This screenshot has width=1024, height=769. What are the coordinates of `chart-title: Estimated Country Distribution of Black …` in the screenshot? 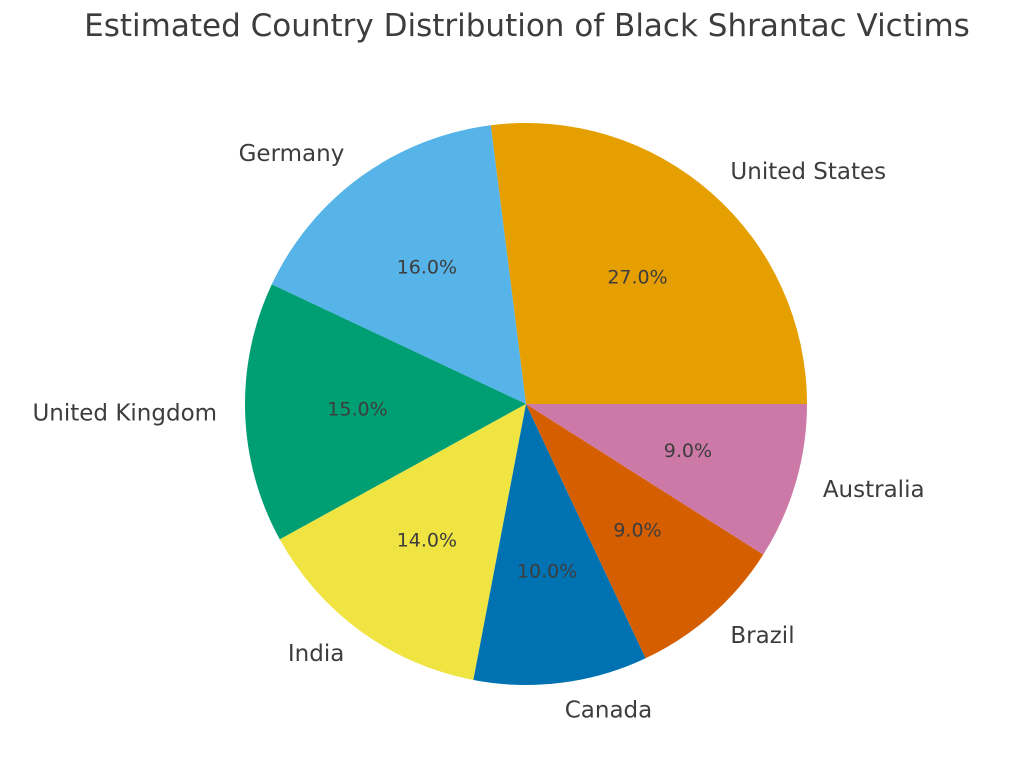 It's located at (527, 26).